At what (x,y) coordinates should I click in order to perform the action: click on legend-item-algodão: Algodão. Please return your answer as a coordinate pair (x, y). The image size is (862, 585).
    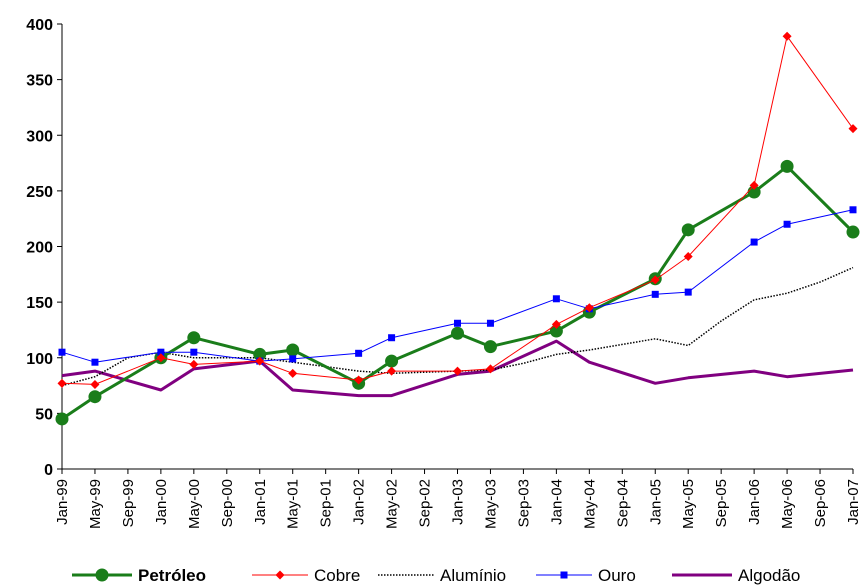
    Looking at the image, I should click on (736, 575).